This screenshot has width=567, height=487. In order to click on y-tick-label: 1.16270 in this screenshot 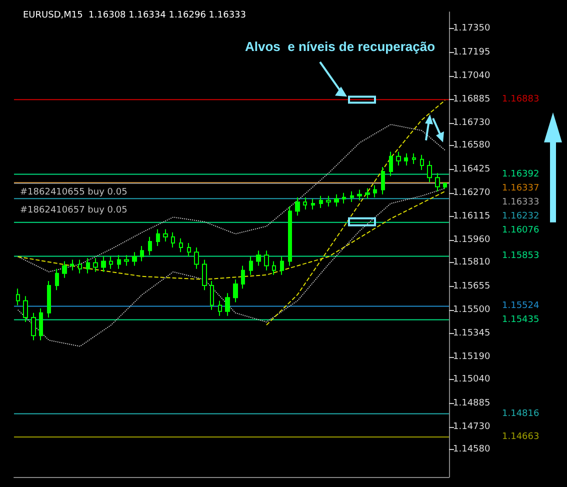, I will do `click(471, 193)`.